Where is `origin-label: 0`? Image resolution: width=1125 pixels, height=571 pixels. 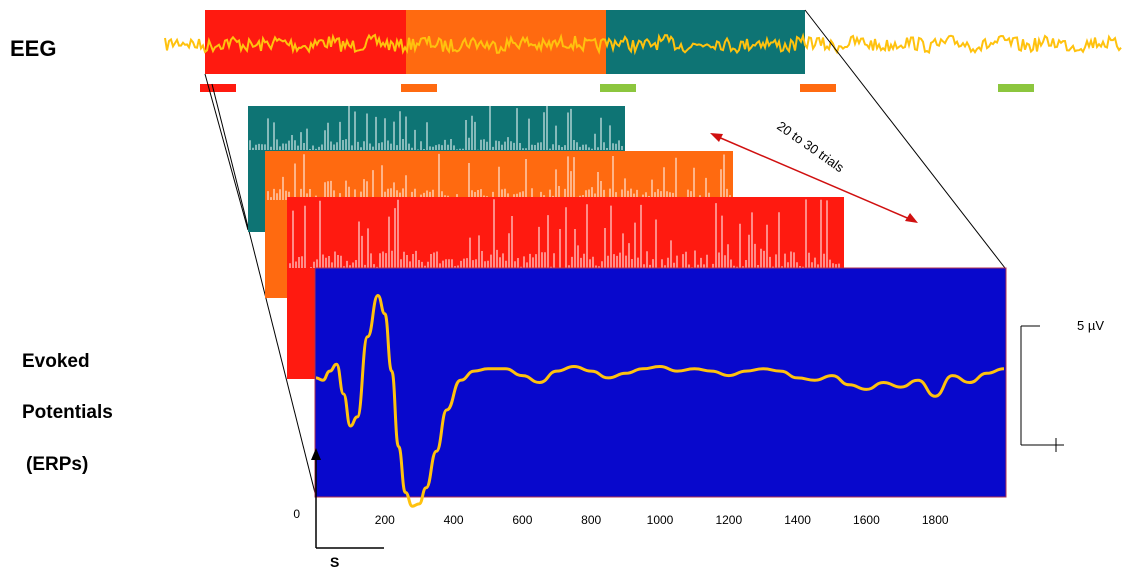 origin-label: 0 is located at coordinates (296, 514).